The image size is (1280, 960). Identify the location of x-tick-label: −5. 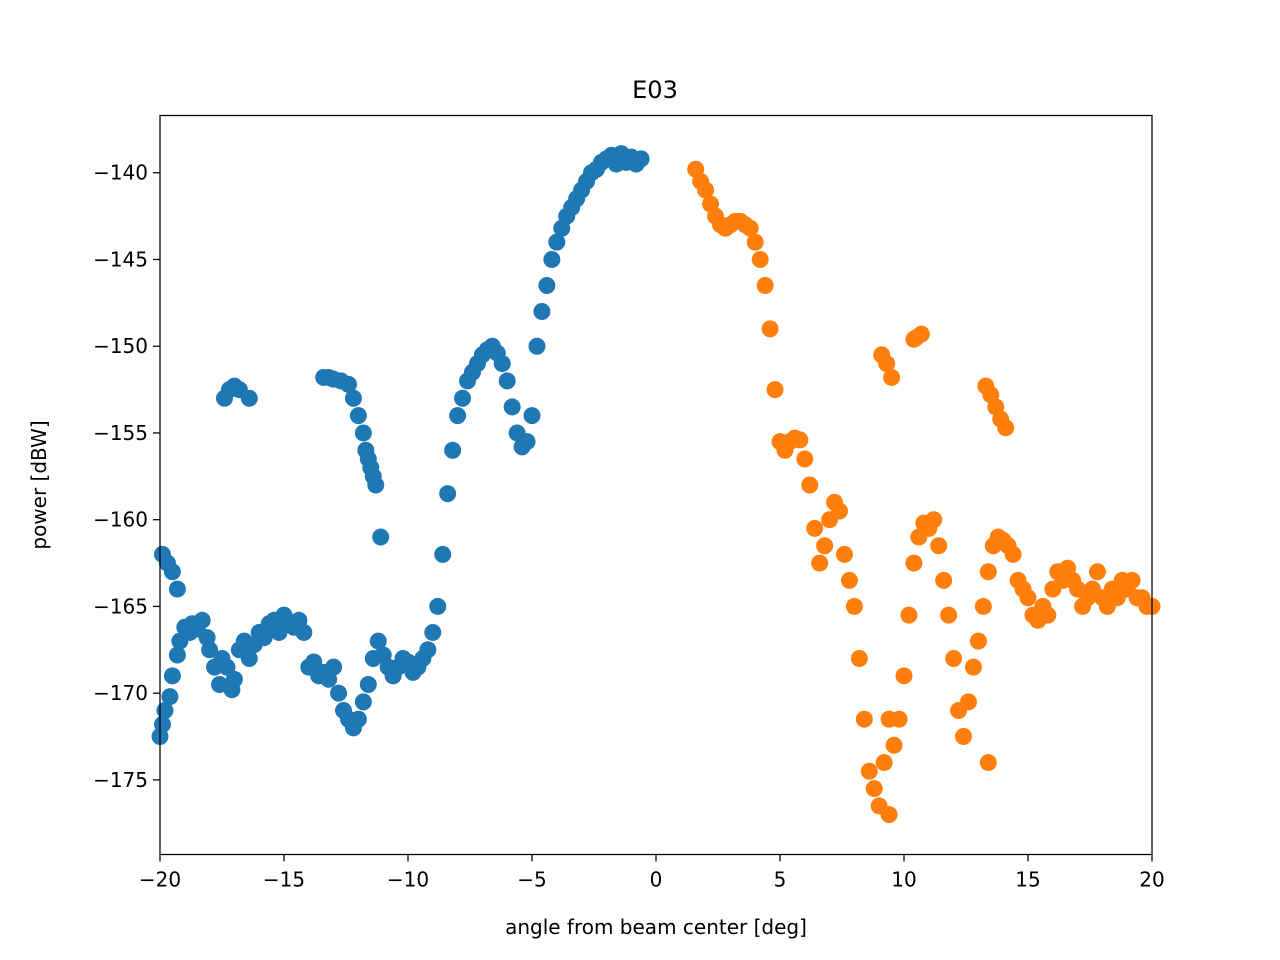
(531, 880).